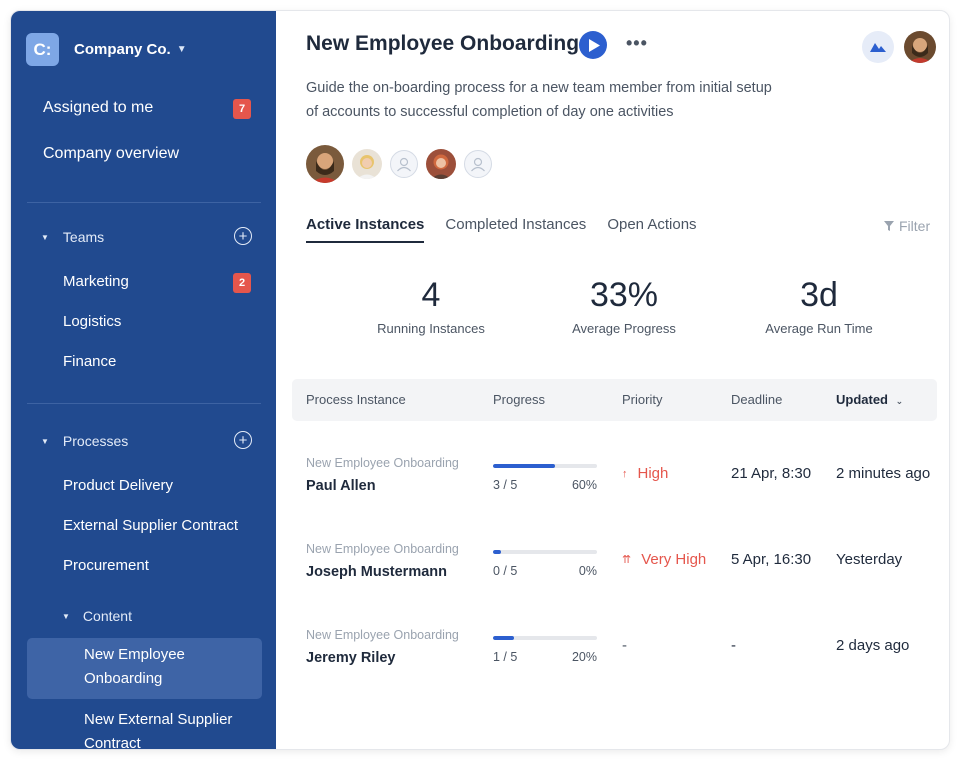  Describe the element at coordinates (123, 678) in the screenshot. I see `sidebar-item-label: Onboarding` at that location.